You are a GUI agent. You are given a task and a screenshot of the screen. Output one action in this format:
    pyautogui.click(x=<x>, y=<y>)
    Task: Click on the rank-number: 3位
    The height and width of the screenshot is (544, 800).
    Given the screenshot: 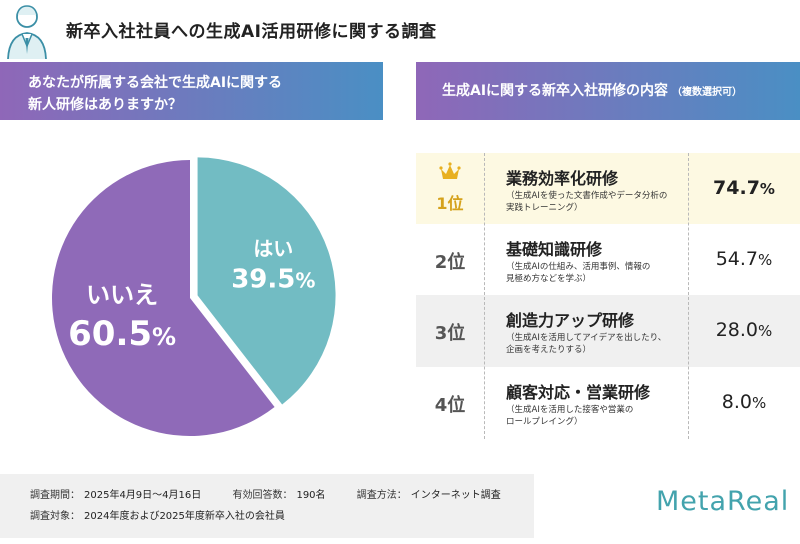 What is the action you would take?
    pyautogui.click(x=450, y=333)
    